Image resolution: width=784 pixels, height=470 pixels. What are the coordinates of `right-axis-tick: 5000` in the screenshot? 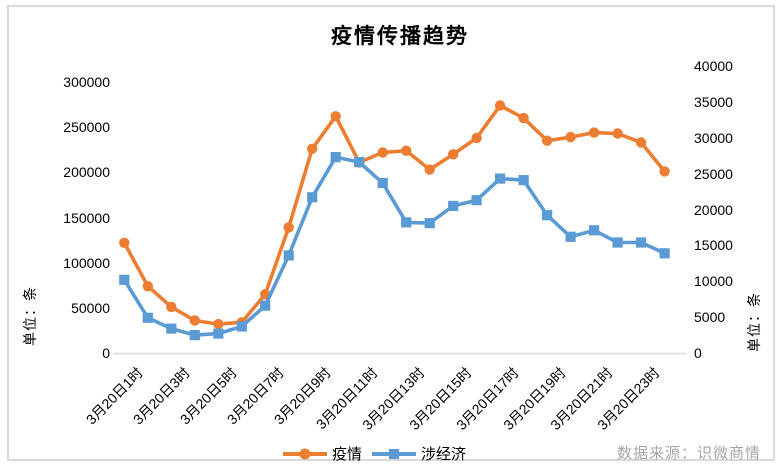 It's located at (710, 317).